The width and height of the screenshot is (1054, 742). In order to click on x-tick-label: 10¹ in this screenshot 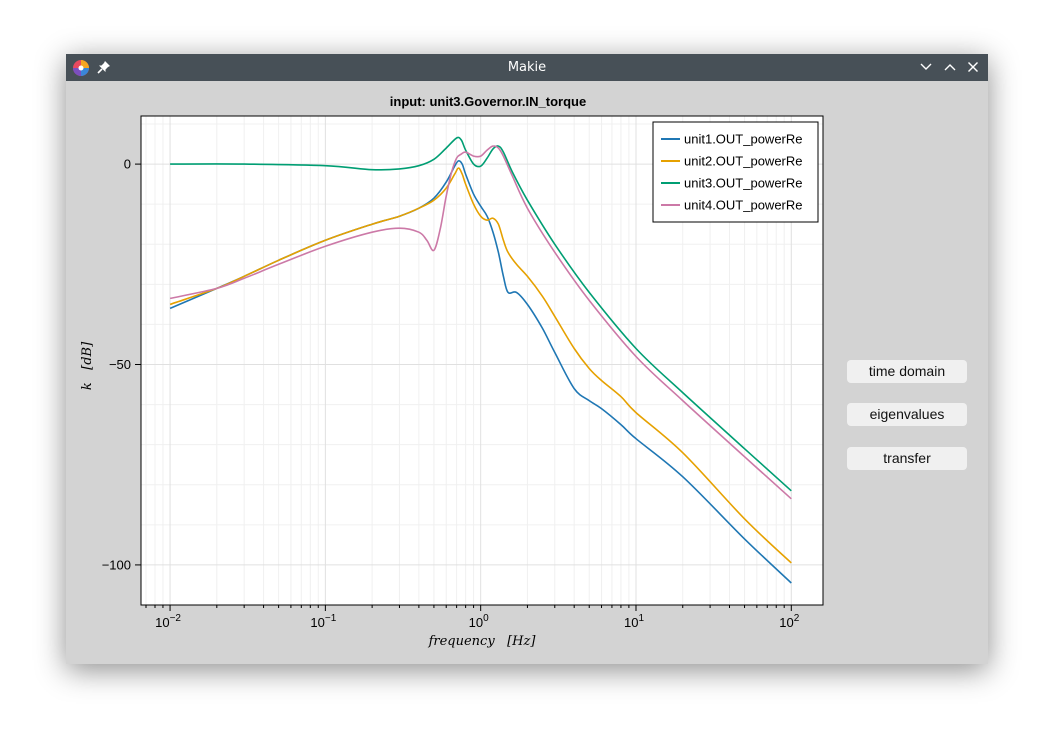, I will do `click(634, 621)`.